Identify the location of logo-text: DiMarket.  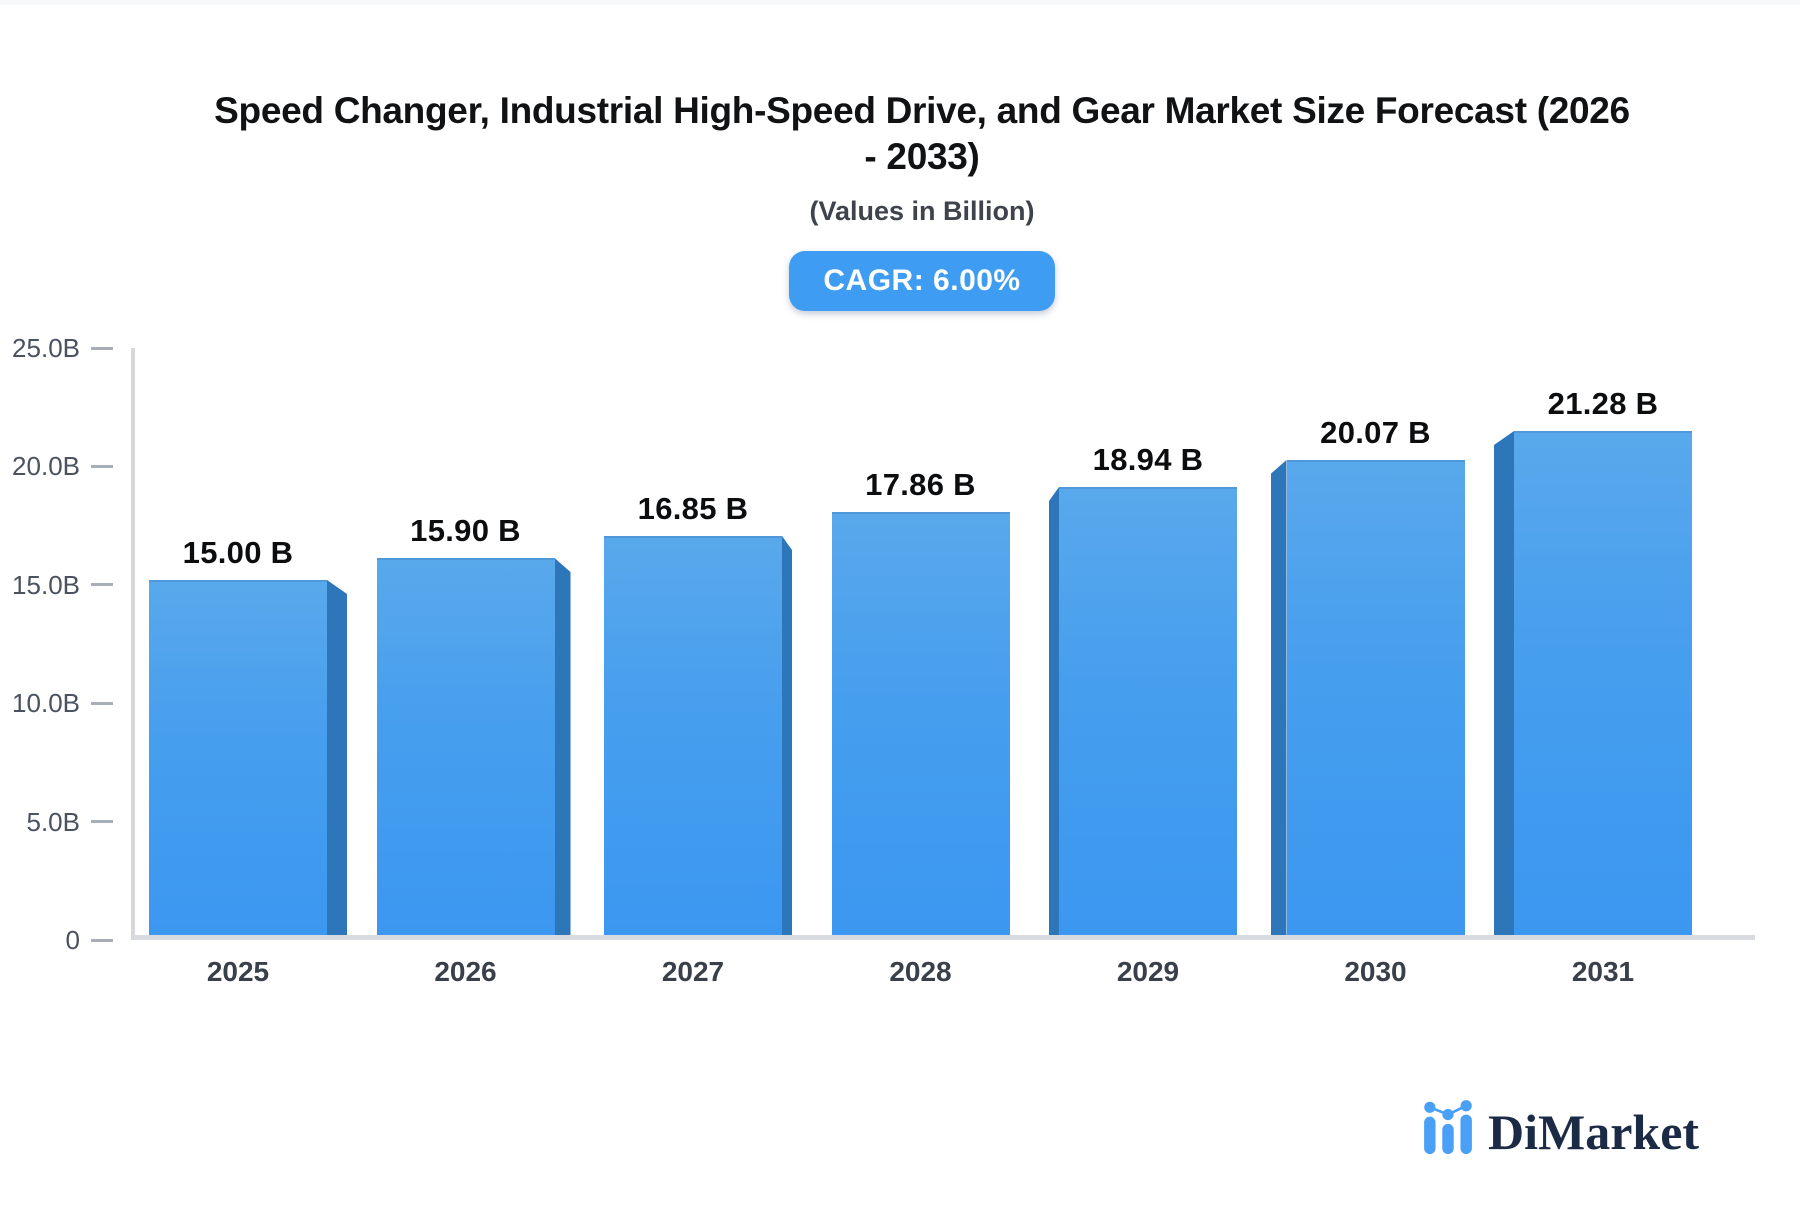
(1594, 1132).